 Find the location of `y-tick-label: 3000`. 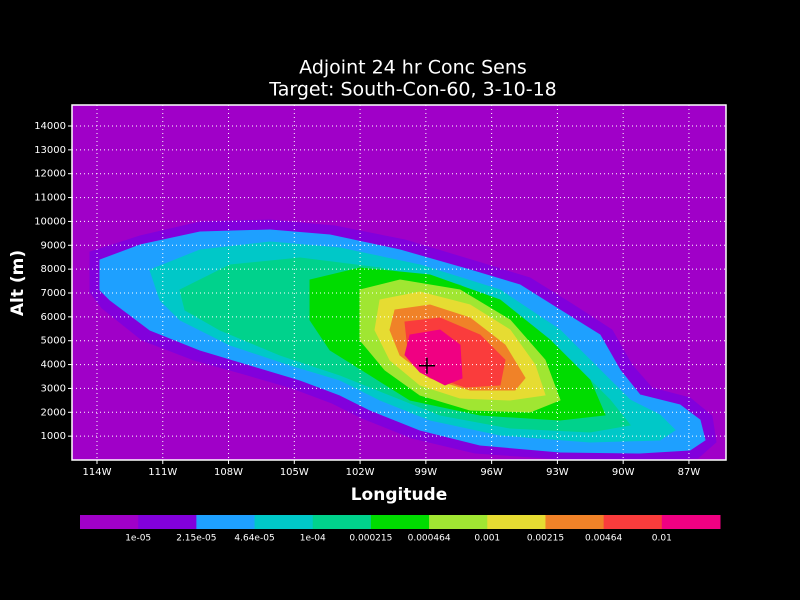

y-tick-label: 3000 is located at coordinates (53, 388).